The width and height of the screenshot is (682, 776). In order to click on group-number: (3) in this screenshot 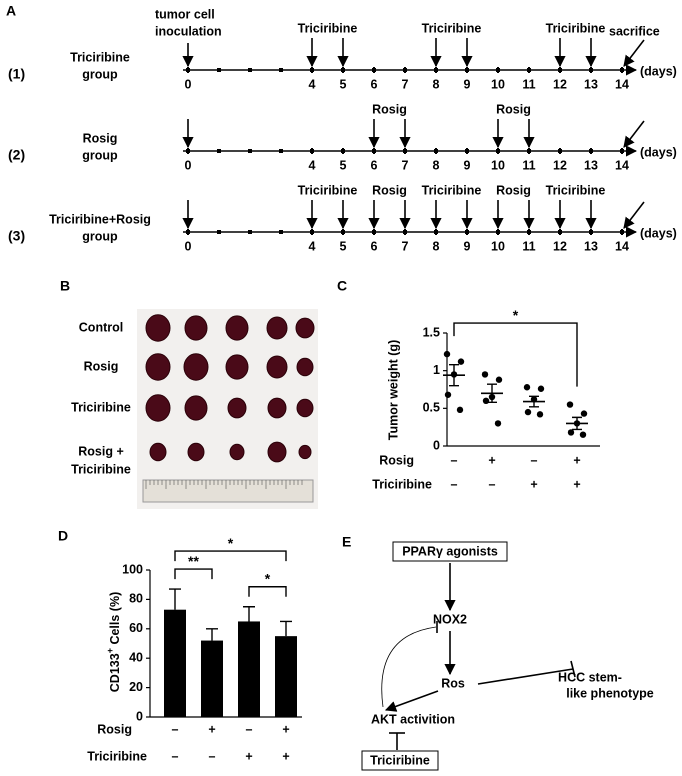, I will do `click(16, 236)`.